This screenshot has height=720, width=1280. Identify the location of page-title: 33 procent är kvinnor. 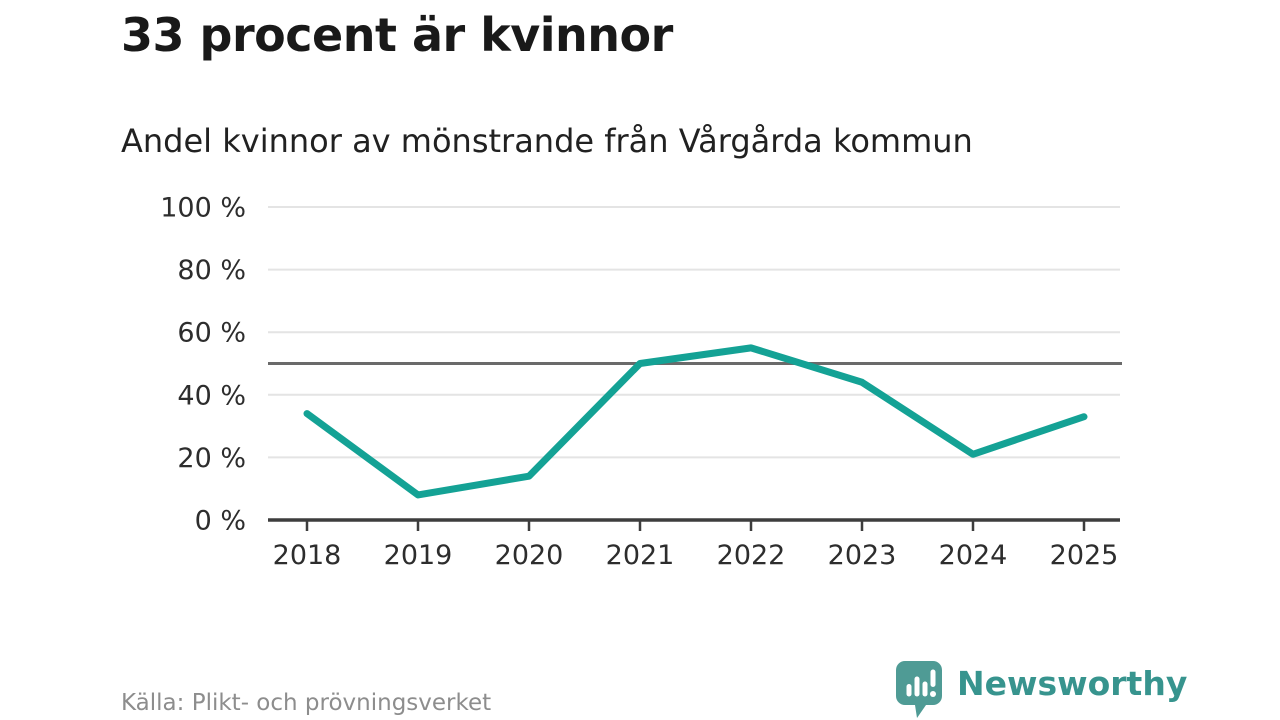
(397, 35).